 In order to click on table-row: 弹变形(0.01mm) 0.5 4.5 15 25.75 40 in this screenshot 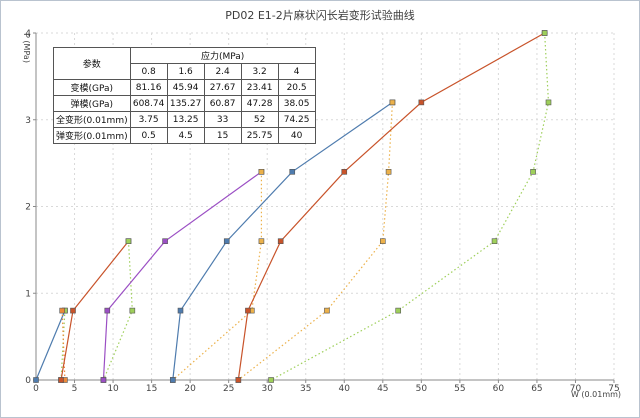, I will do `click(184, 135)`.